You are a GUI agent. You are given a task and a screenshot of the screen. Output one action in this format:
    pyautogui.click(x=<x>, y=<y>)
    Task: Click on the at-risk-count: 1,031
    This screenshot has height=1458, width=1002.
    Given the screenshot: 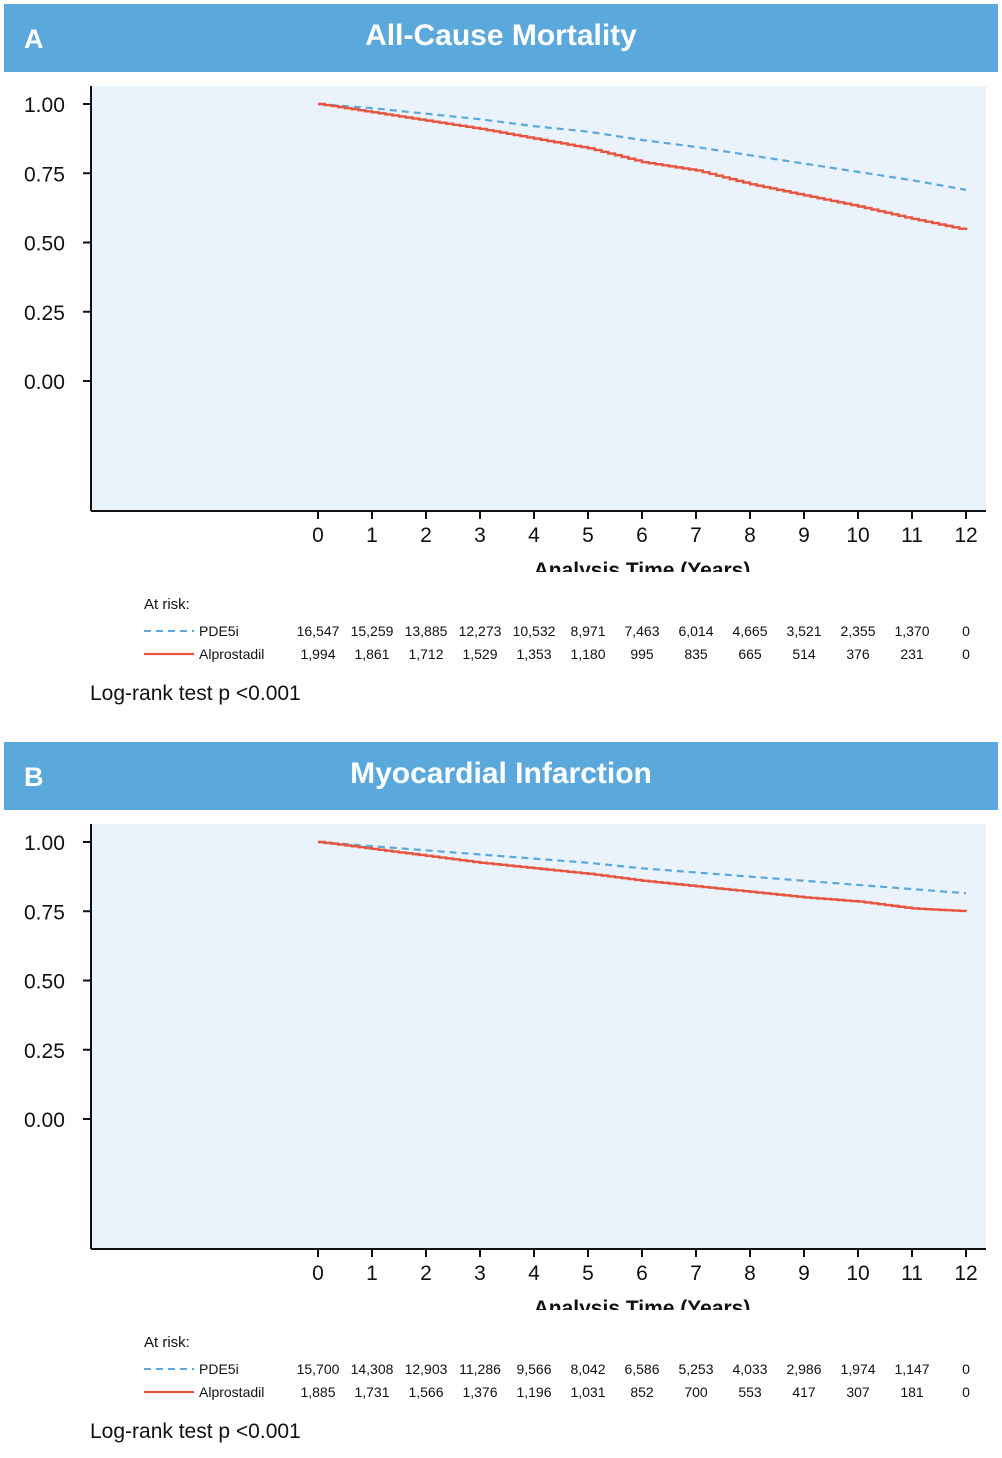 What is the action you would take?
    pyautogui.click(x=588, y=1392)
    